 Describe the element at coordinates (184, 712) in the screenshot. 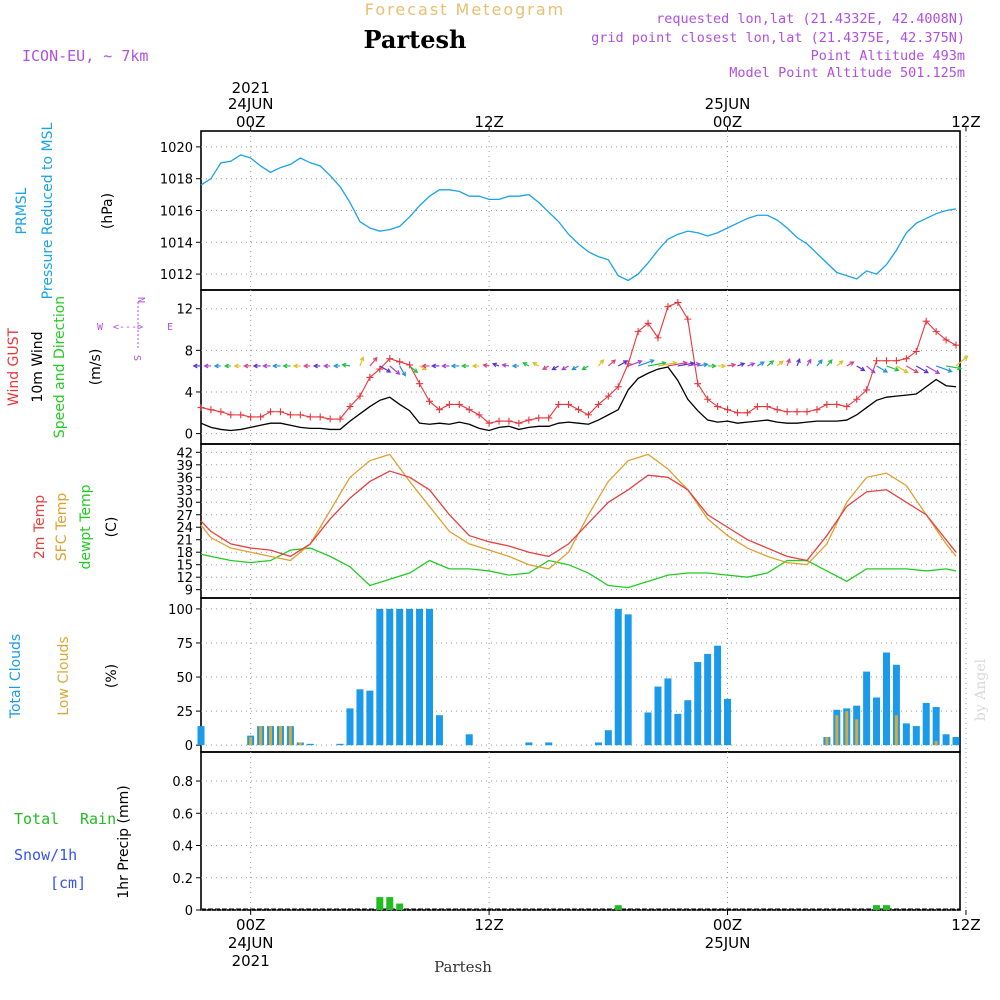

I see `clouds-ytick-label: 25` at that location.